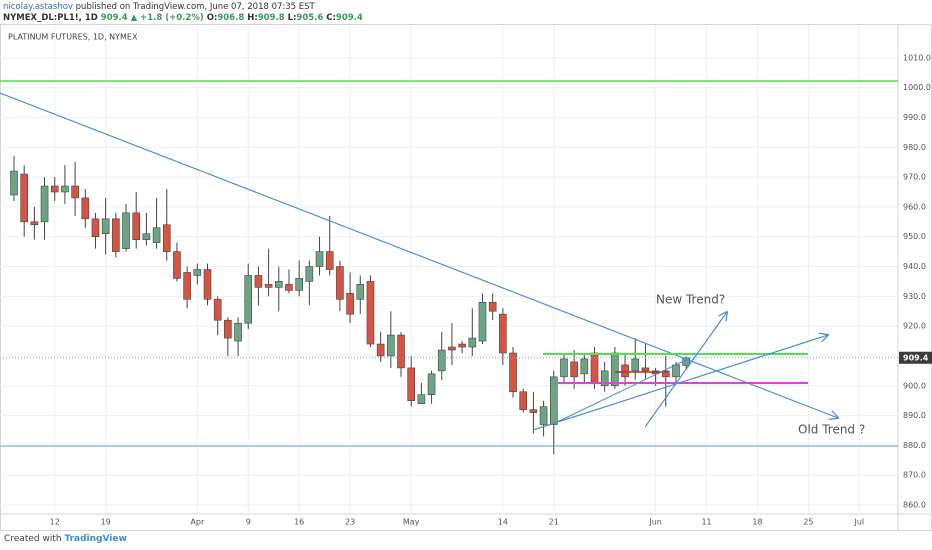 The height and width of the screenshot is (550, 932). Describe the element at coordinates (310, 18) in the screenshot. I see `ohlc-value: 905.6` at that location.